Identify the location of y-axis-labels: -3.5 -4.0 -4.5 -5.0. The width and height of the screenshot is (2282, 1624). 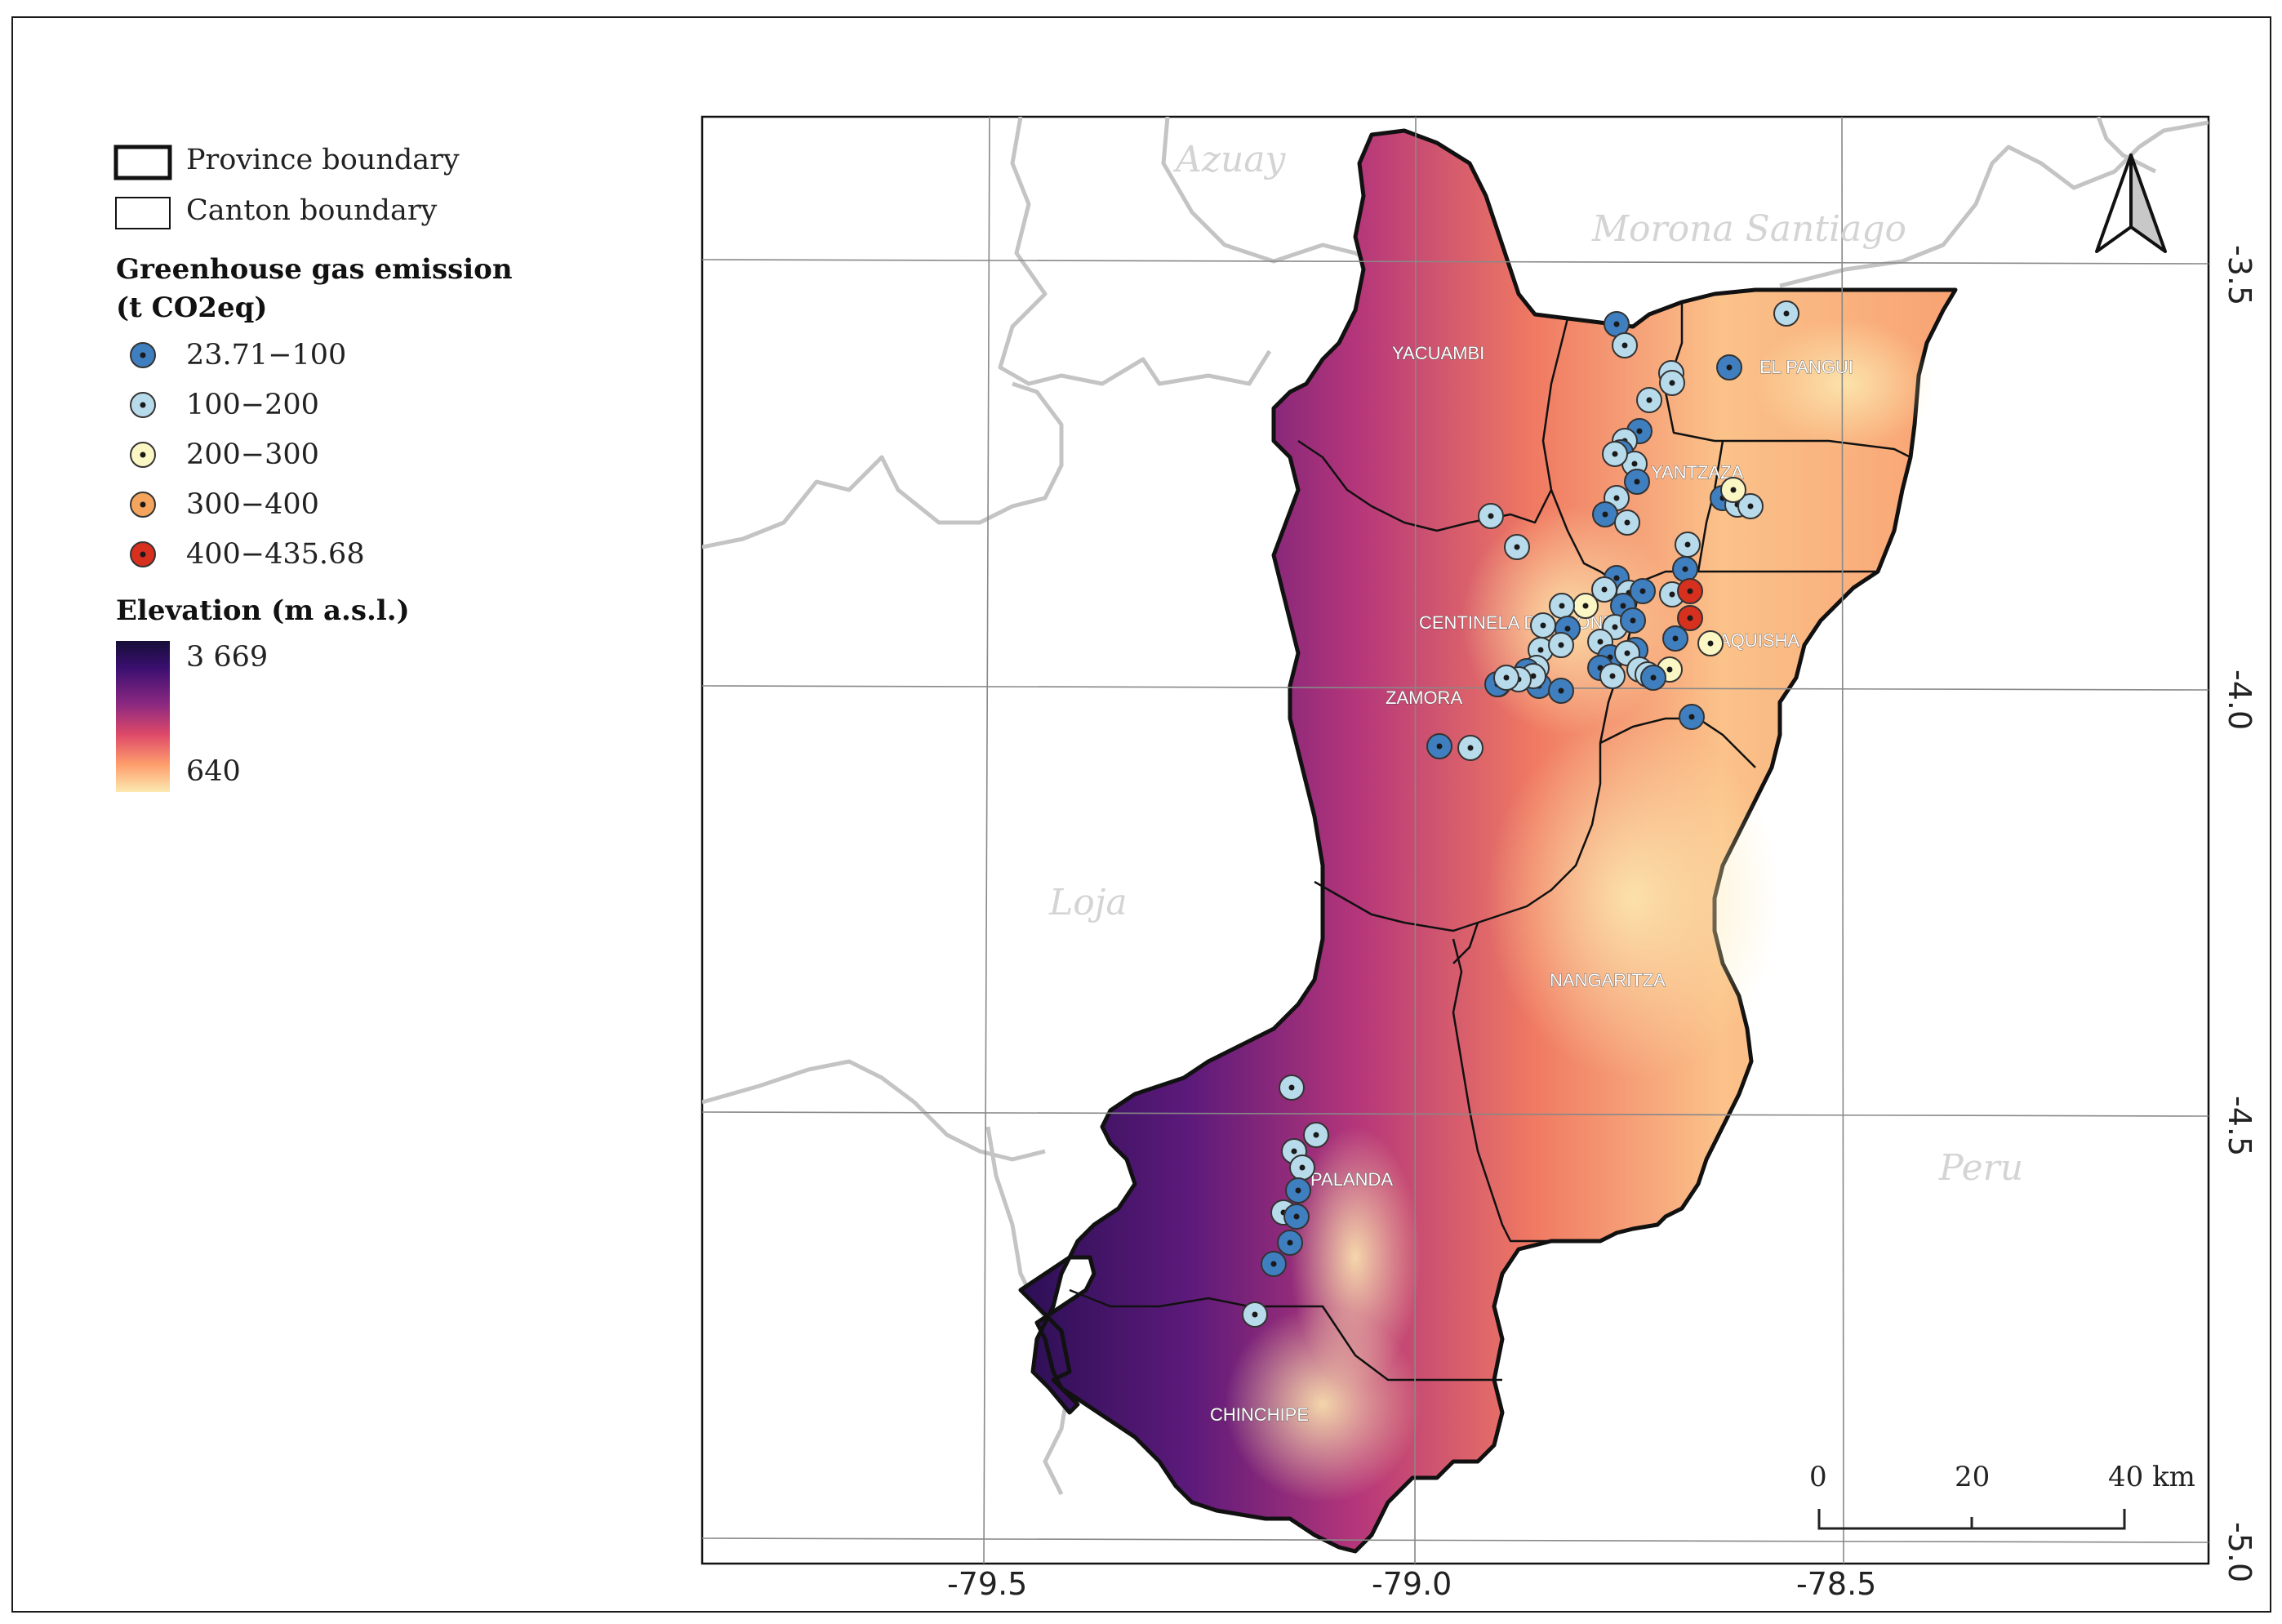
(2240, 913).